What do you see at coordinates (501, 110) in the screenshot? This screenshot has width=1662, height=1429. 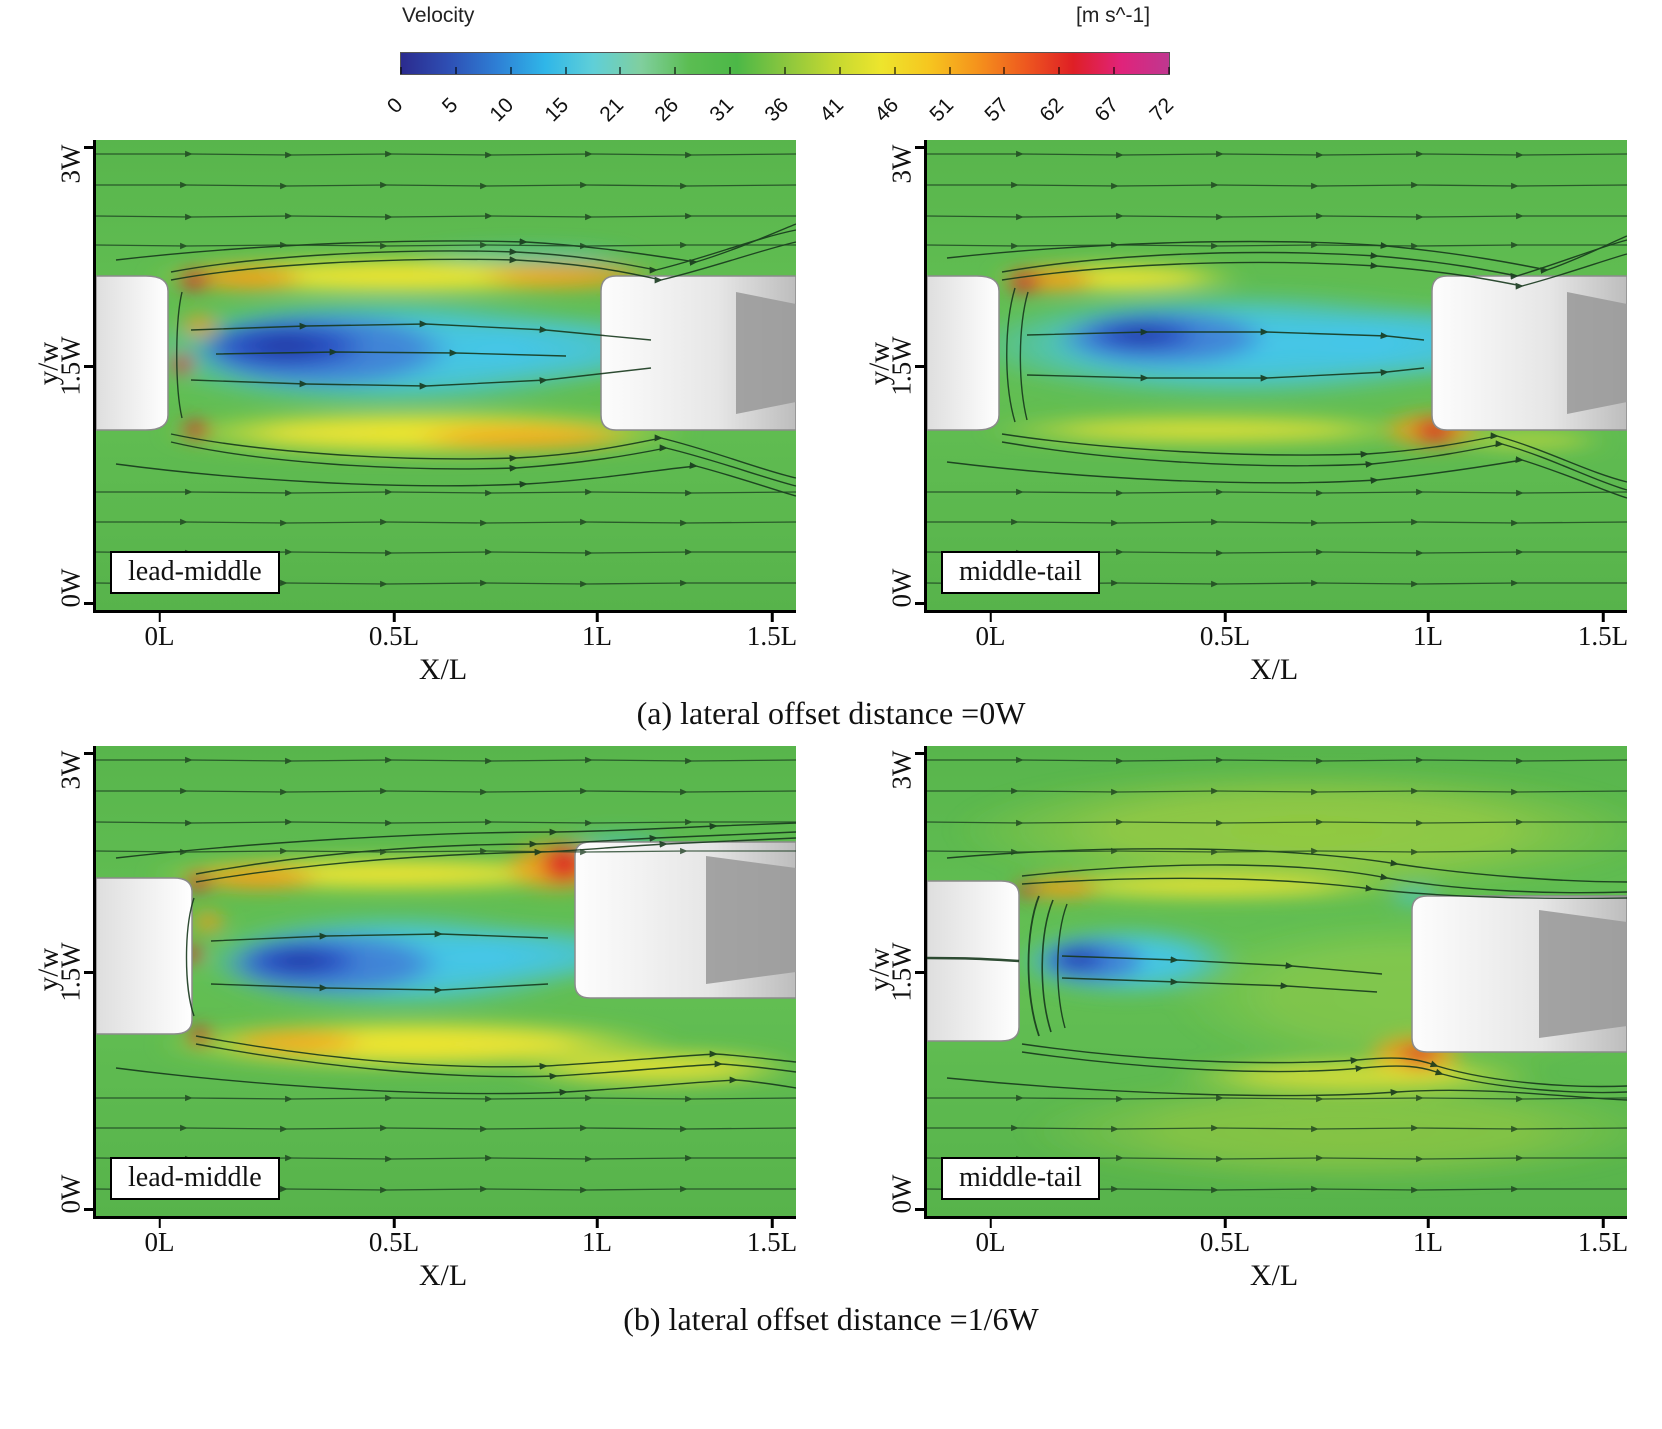 I see `colorbar-tick: 10` at bounding box center [501, 110].